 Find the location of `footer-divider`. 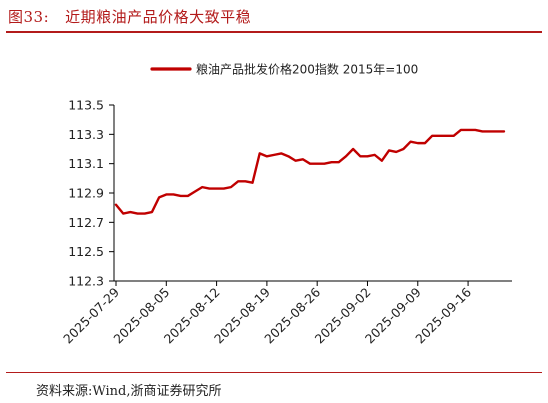

footer-divider is located at coordinates (274, 372).